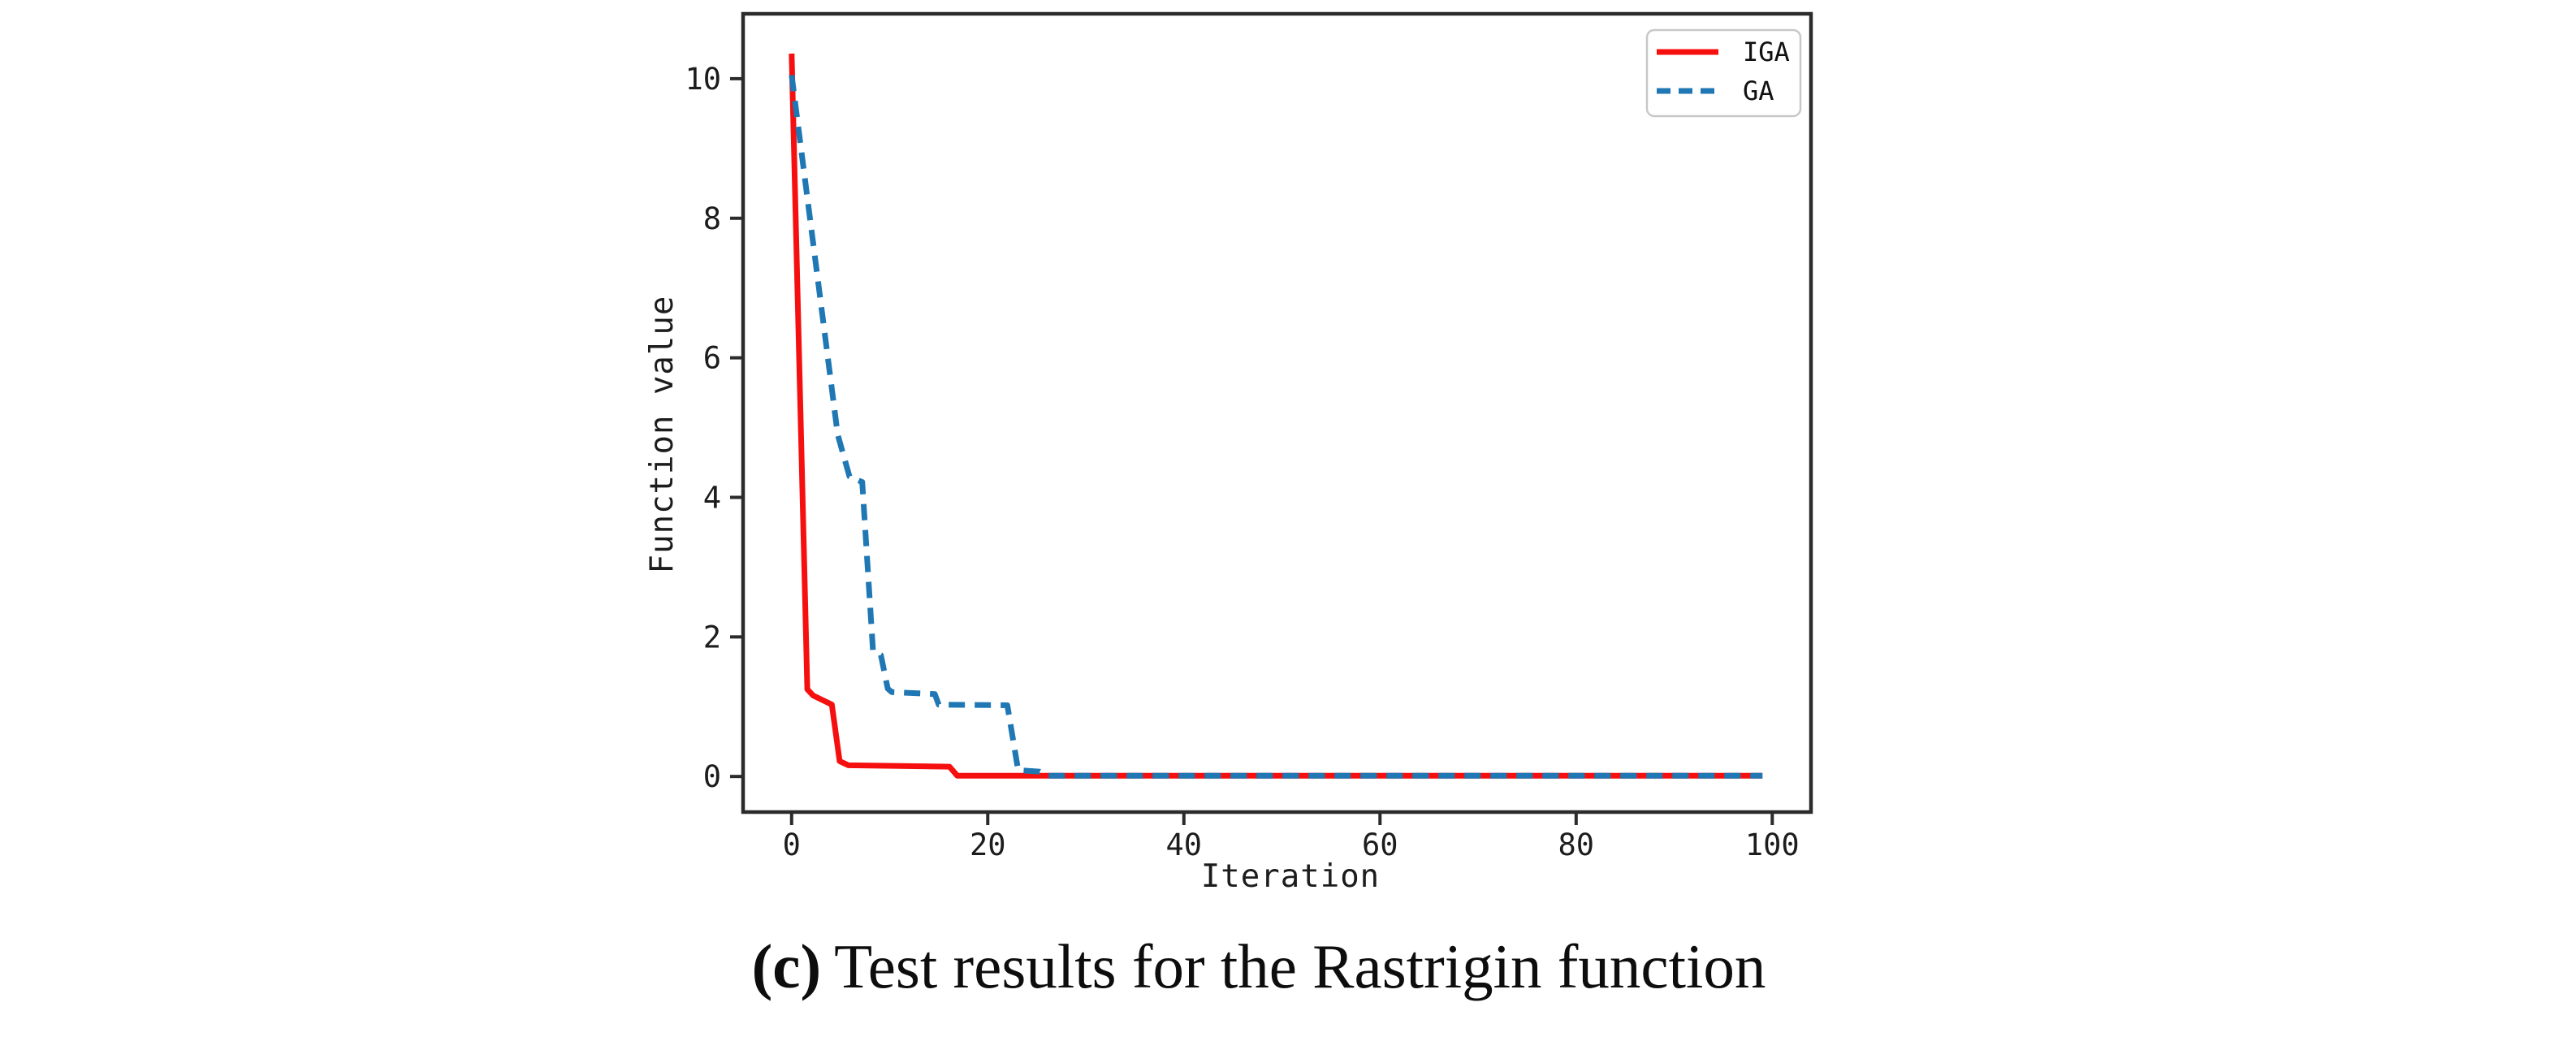 The height and width of the screenshot is (1037, 2576). I want to click on x-axis-tick-label: 0, so click(792, 844).